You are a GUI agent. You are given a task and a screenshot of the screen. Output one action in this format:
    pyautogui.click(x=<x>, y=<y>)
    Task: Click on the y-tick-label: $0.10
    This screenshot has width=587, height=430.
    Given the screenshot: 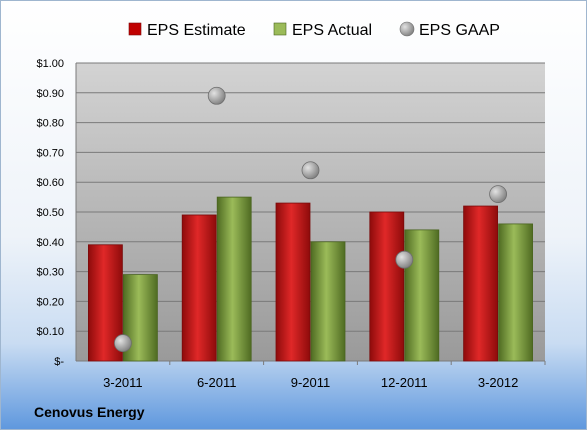 What is the action you would take?
    pyautogui.click(x=50, y=332)
    